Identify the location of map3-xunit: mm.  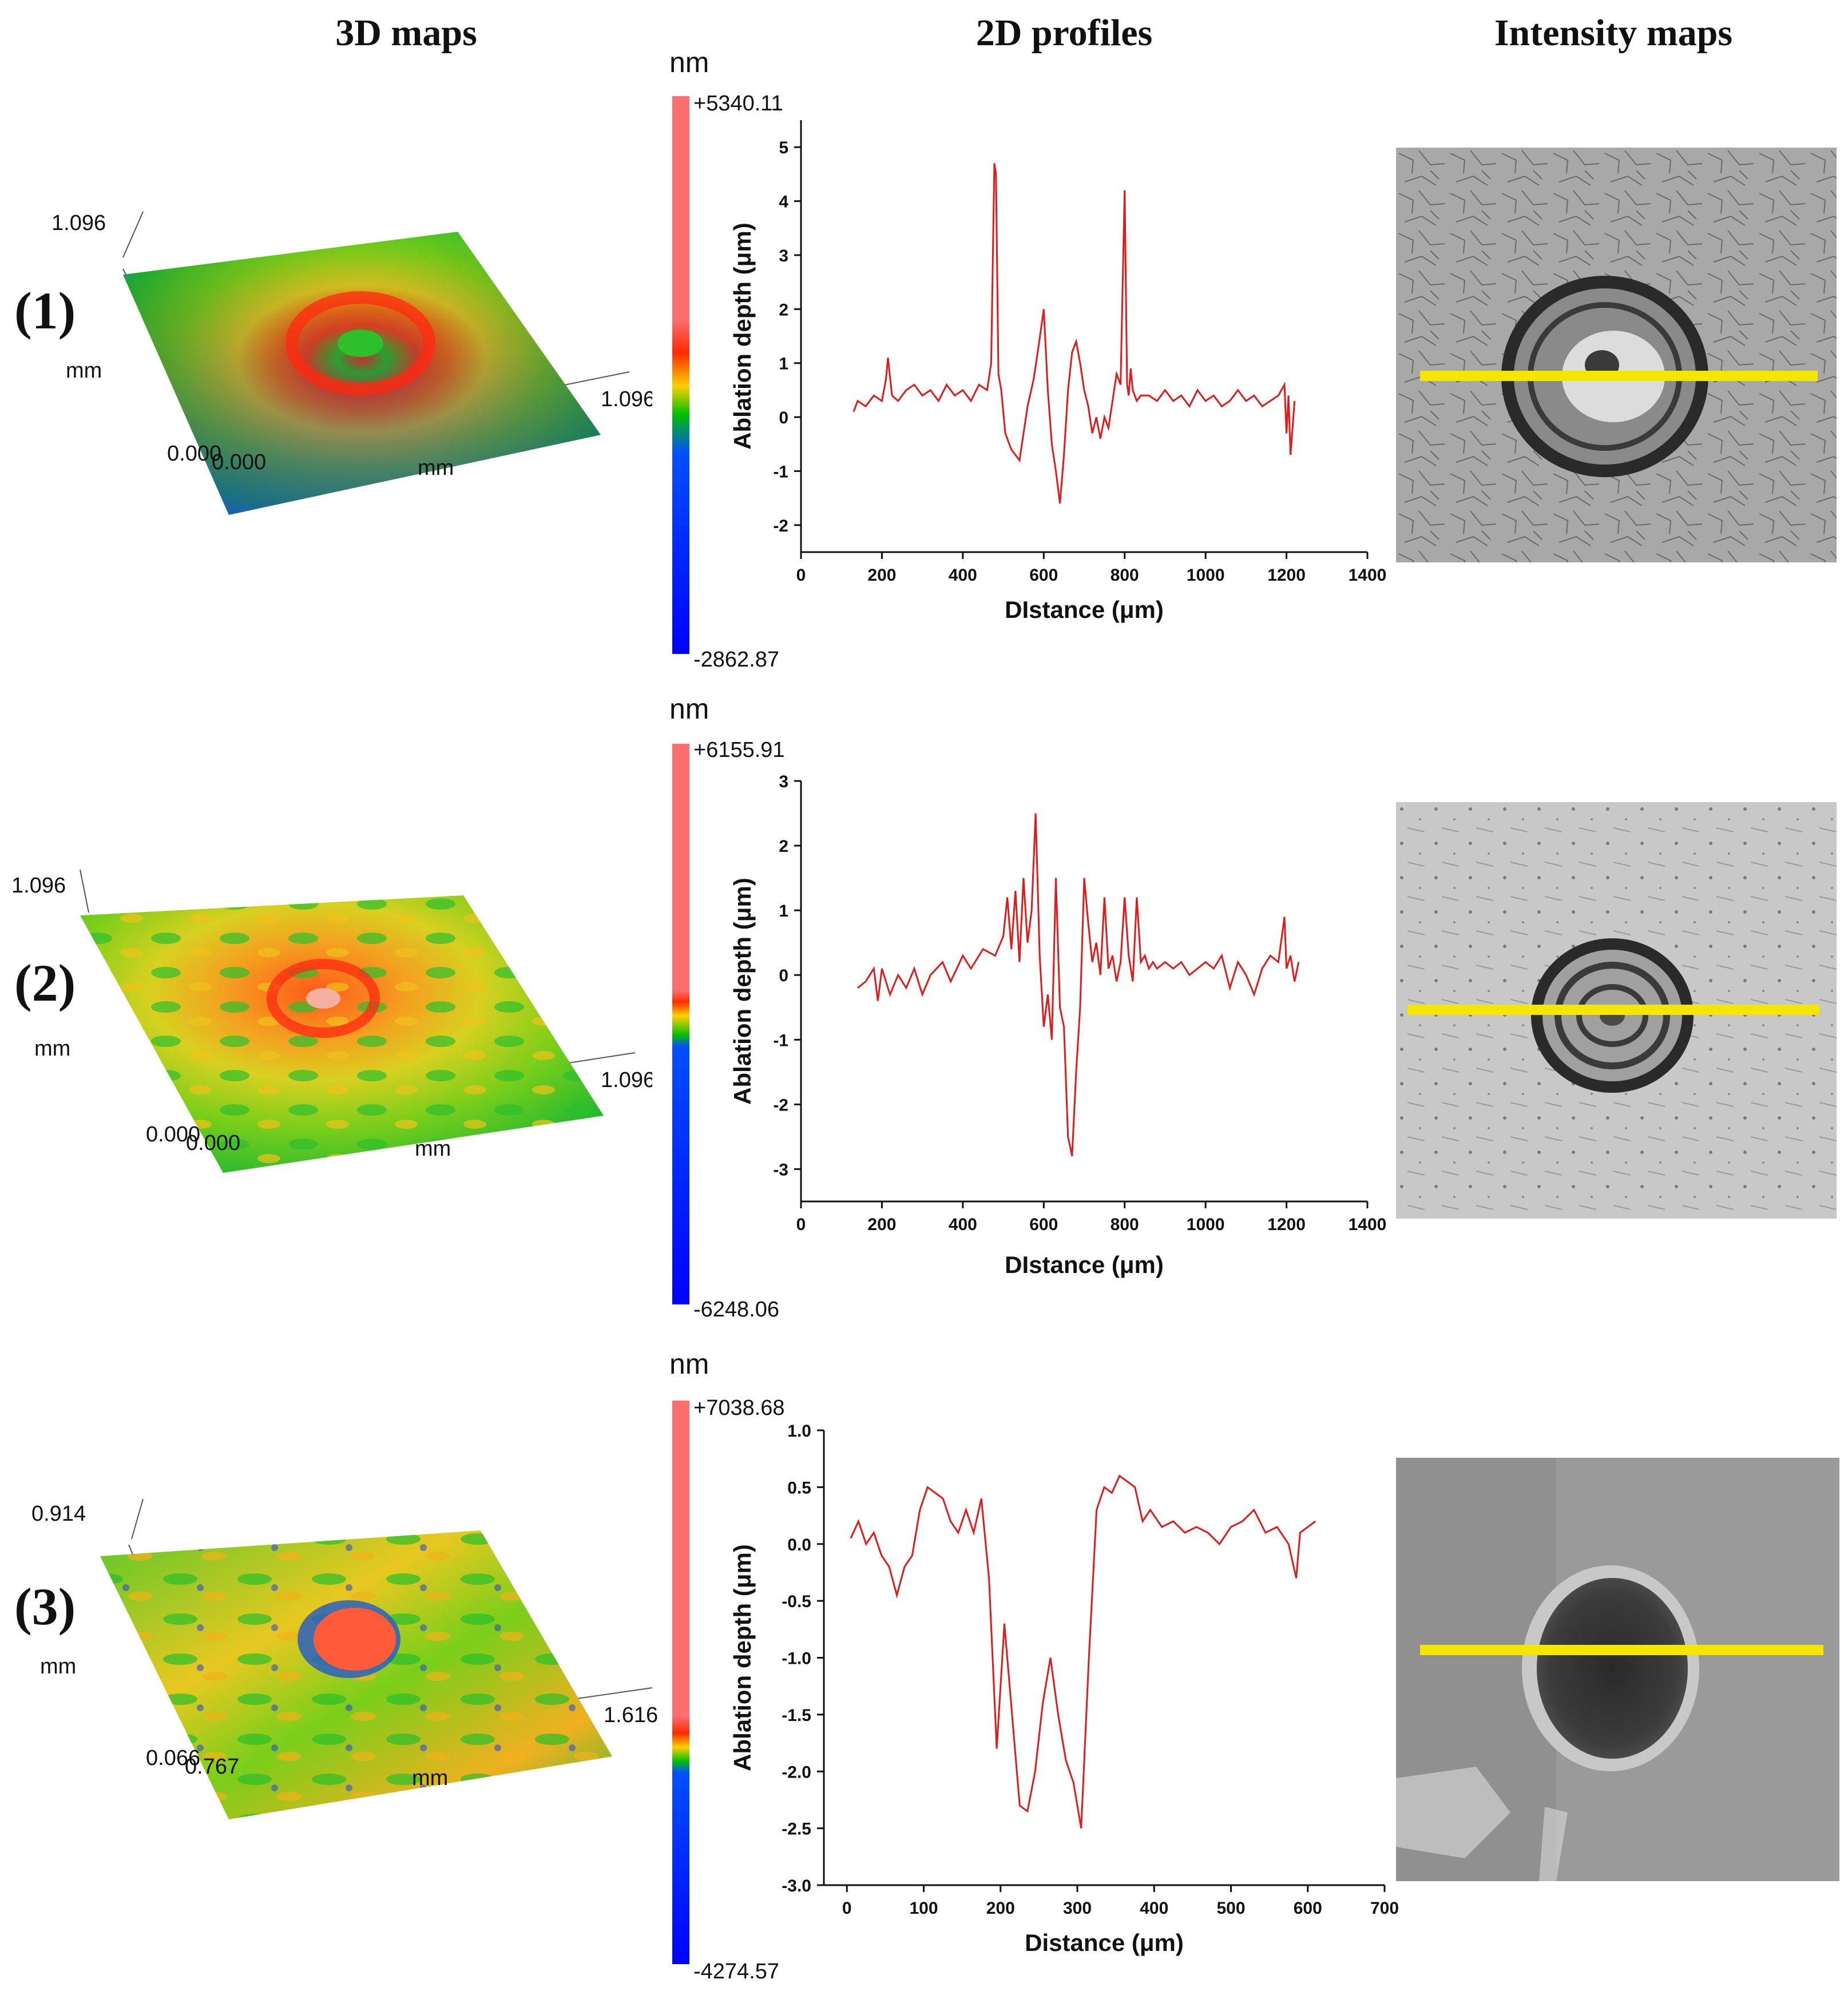
(430, 1778).